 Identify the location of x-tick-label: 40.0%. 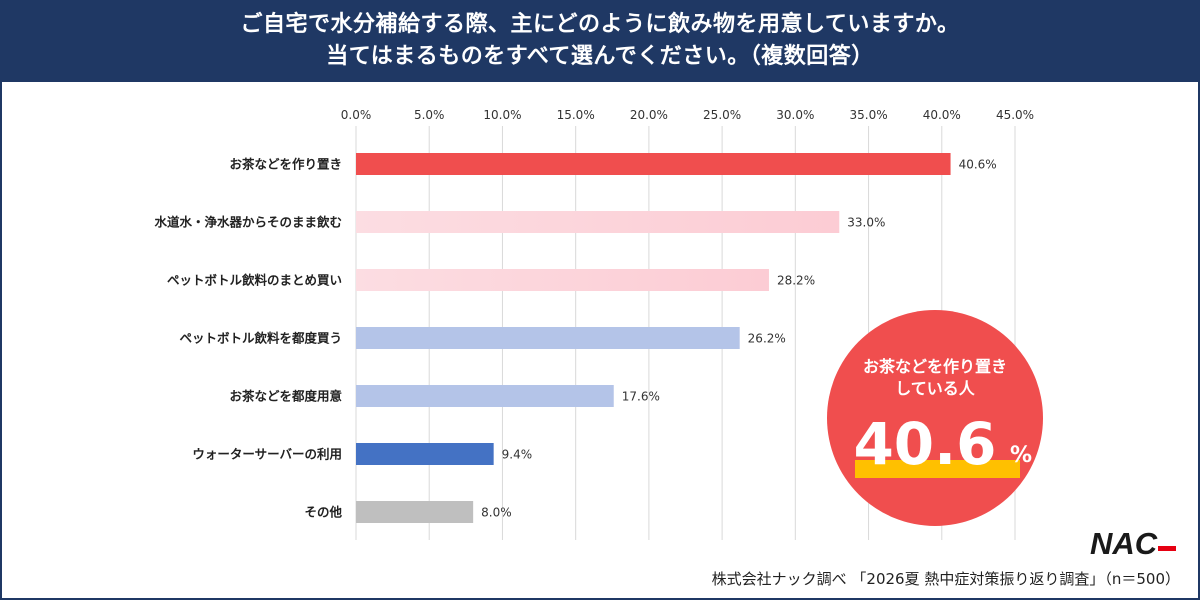
(942, 115).